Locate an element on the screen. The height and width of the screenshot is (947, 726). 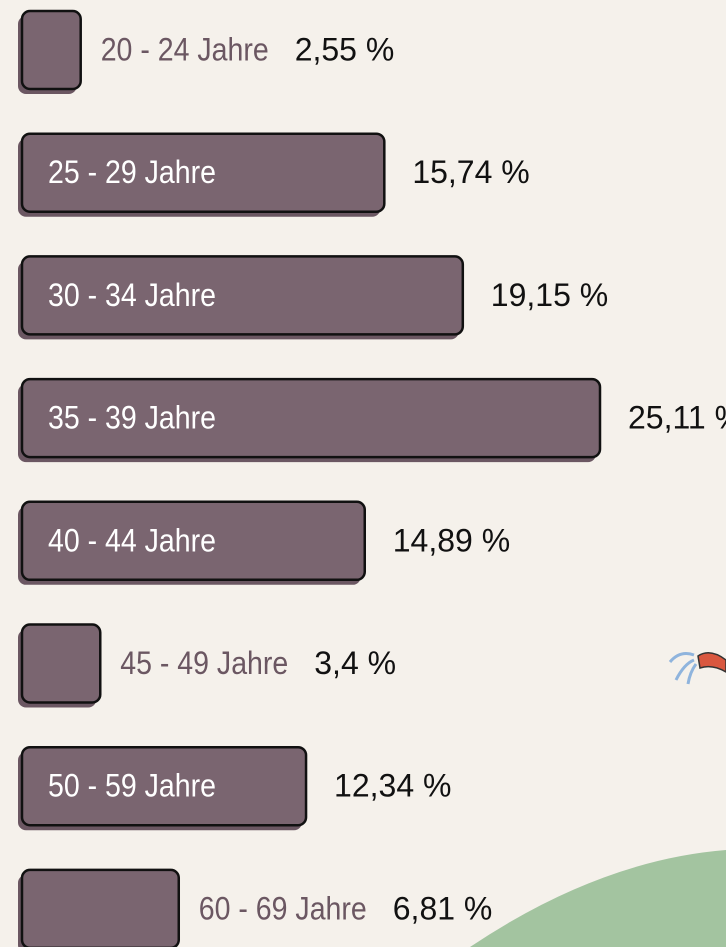
value-label: 2,55 % is located at coordinates (345, 49).